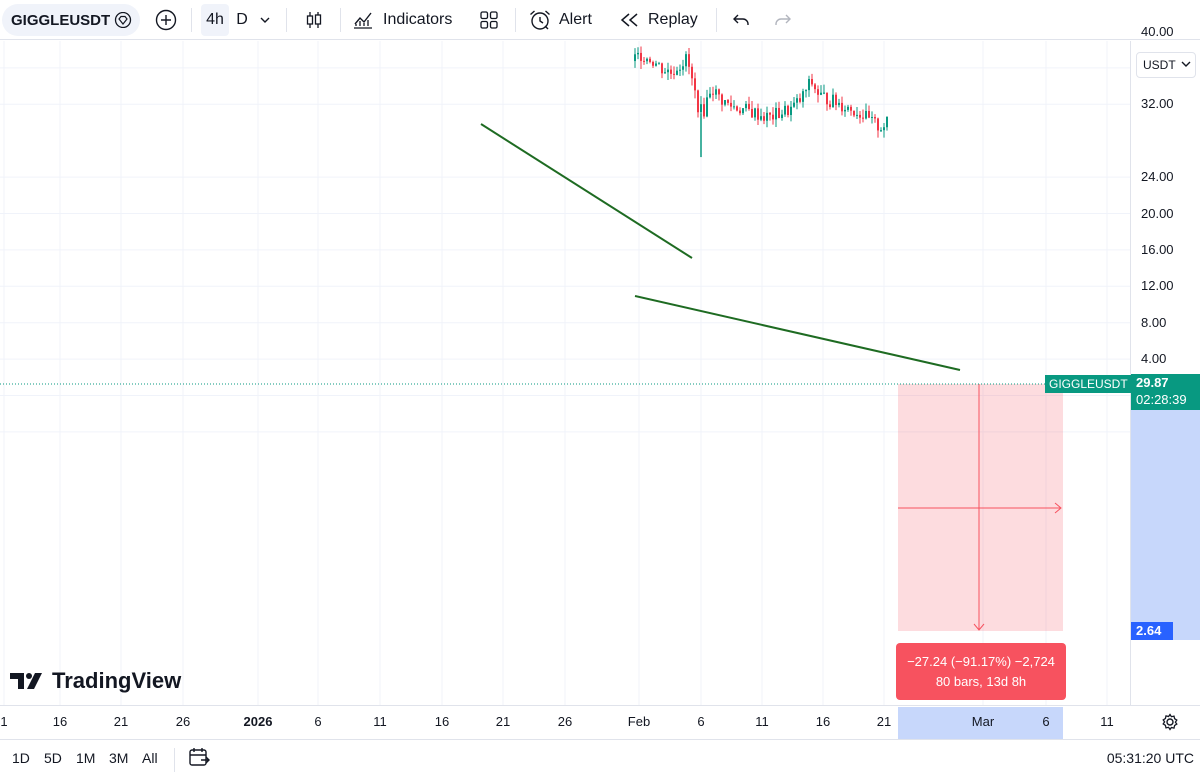 The height and width of the screenshot is (779, 1200). Describe the element at coordinates (1165, 525) in the screenshot. I see `measure-axis-highlight` at that location.